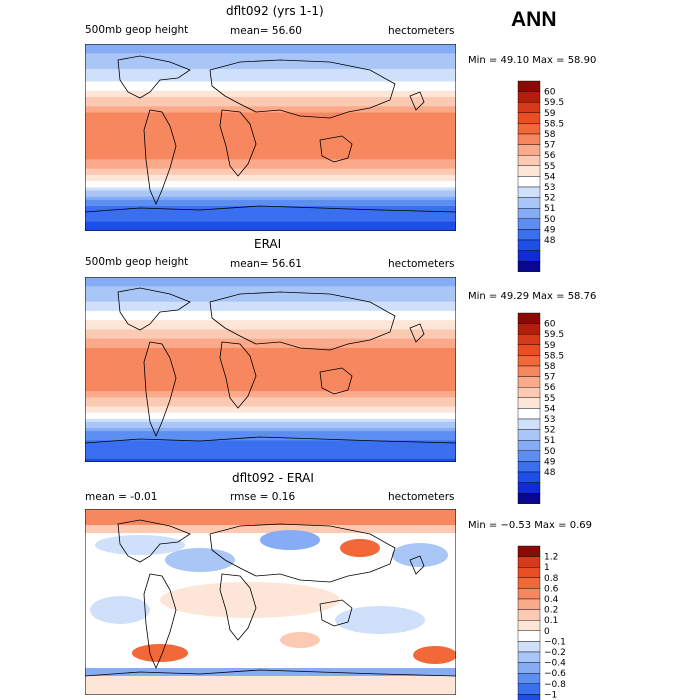 The image size is (700, 700). What do you see at coordinates (550, 367) in the screenshot?
I see `colorbar-tick-label: 58` at bounding box center [550, 367].